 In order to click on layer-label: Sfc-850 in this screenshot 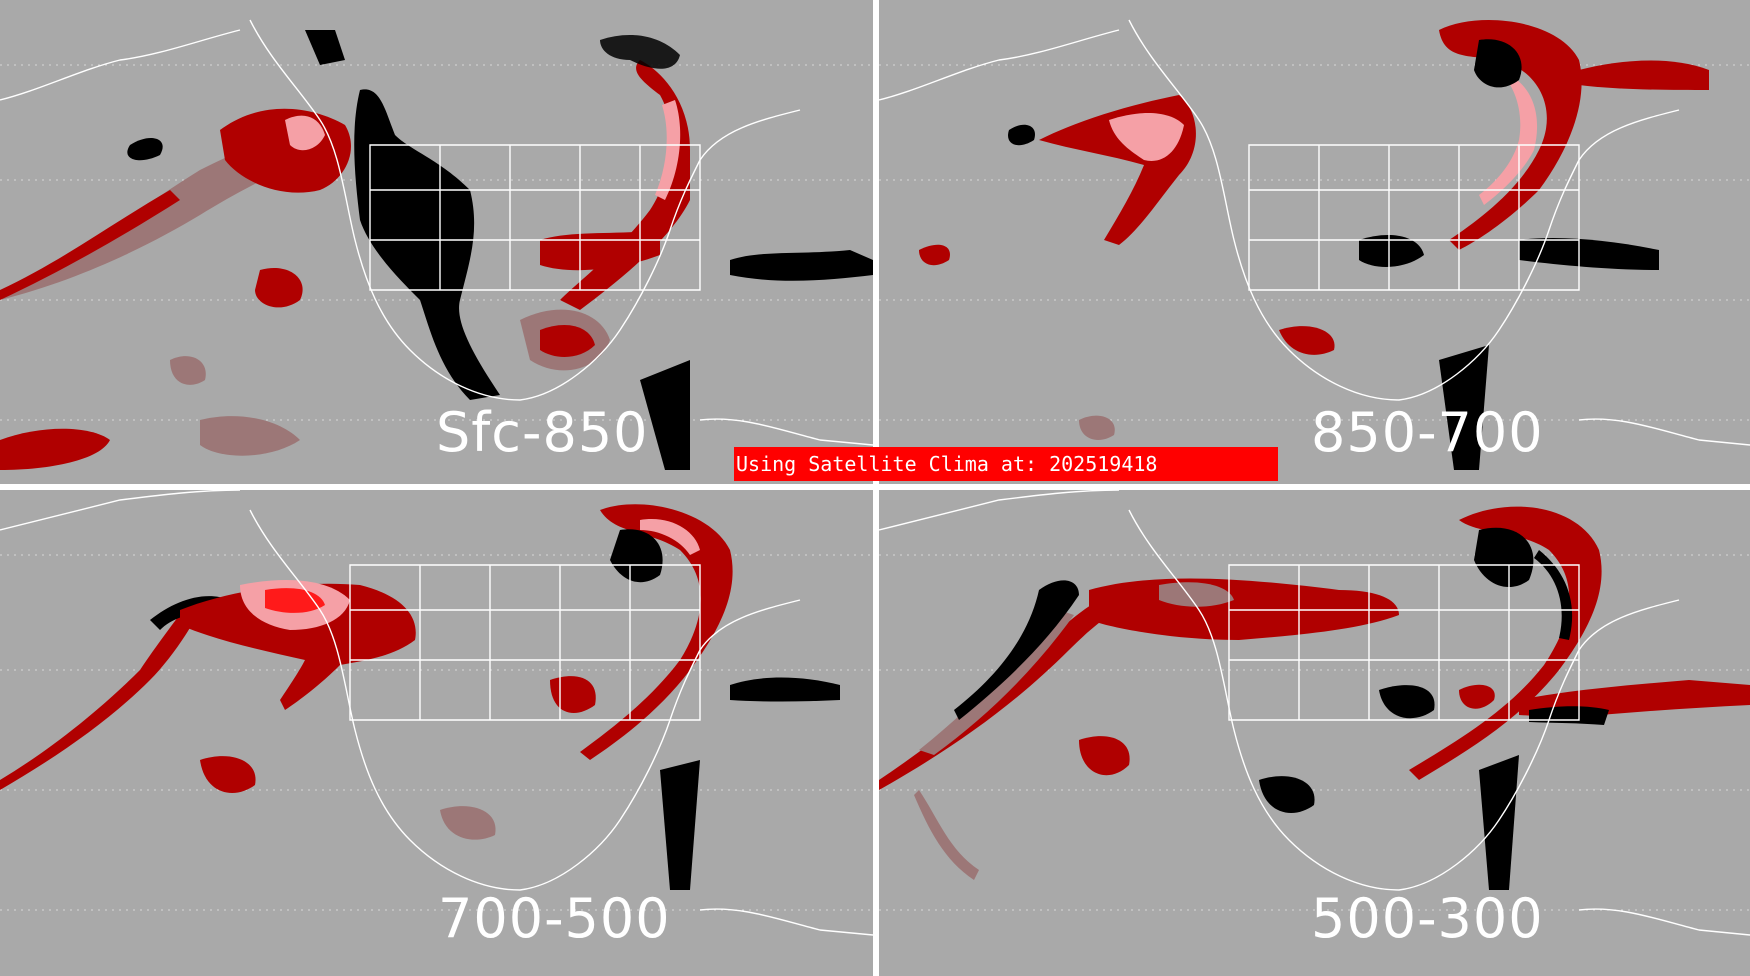, I will do `click(542, 432)`.